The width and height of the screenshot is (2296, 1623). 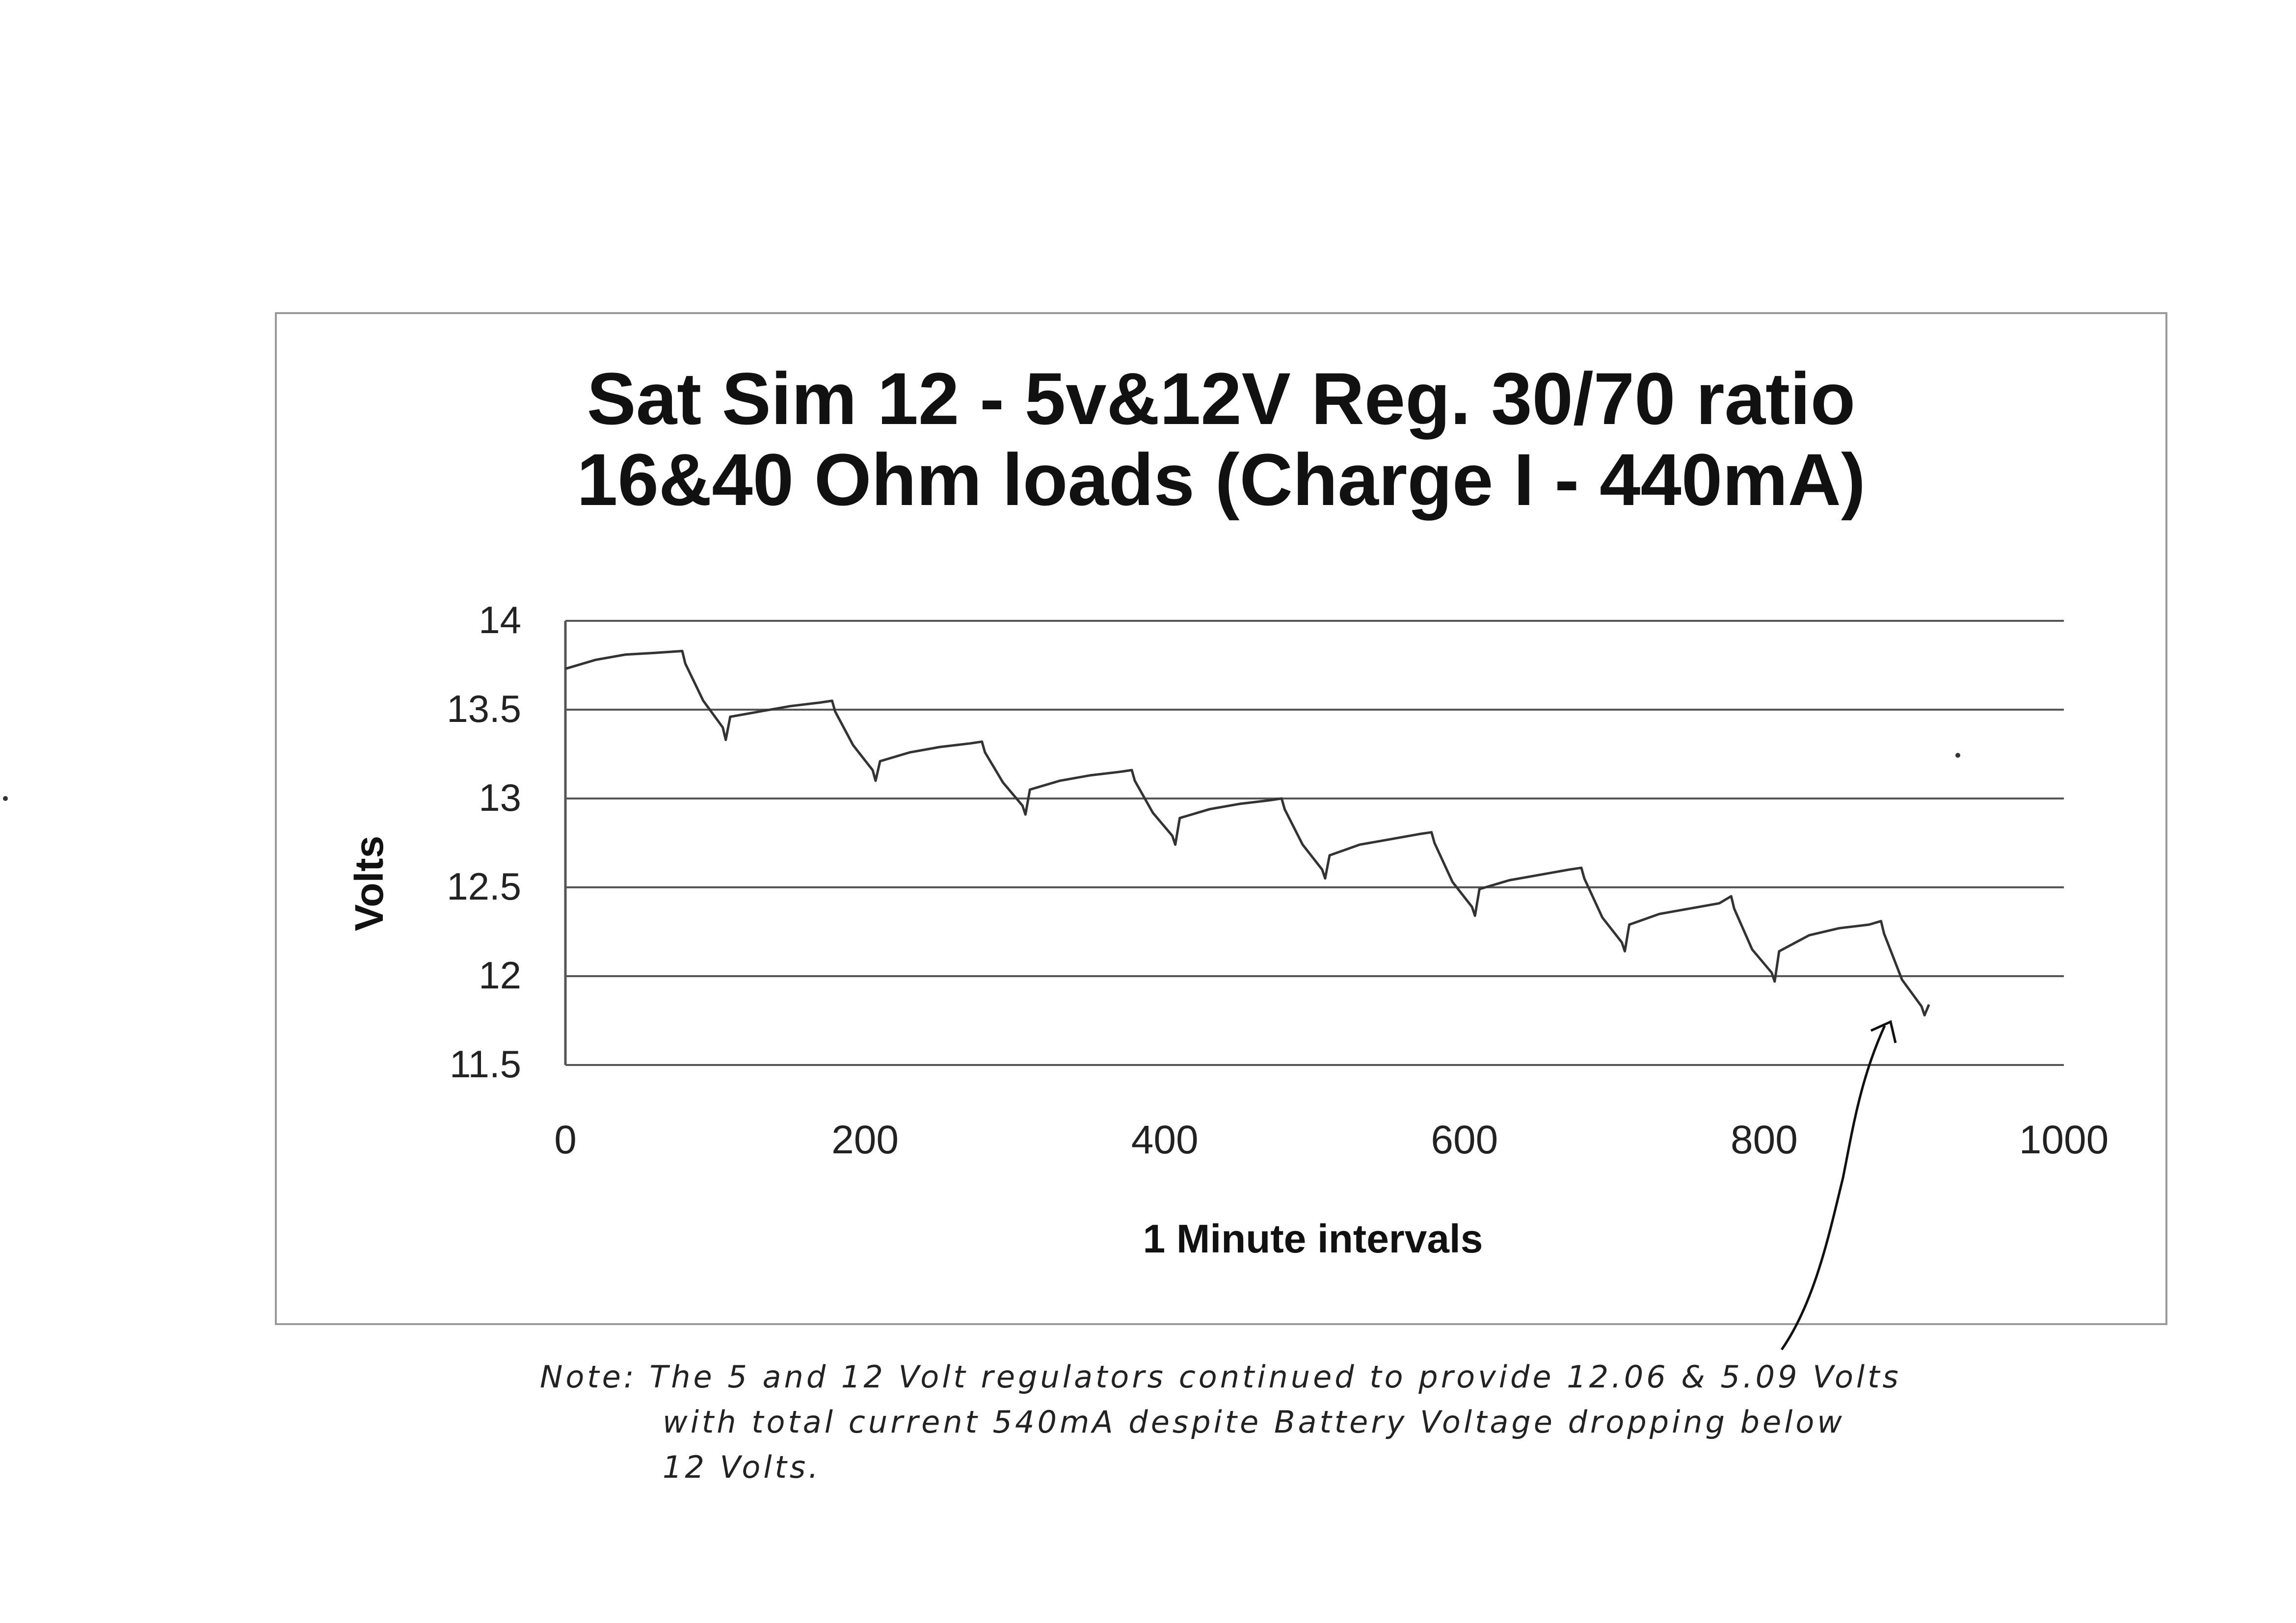 I want to click on y-axis-label: Volts, so click(x=369, y=883).